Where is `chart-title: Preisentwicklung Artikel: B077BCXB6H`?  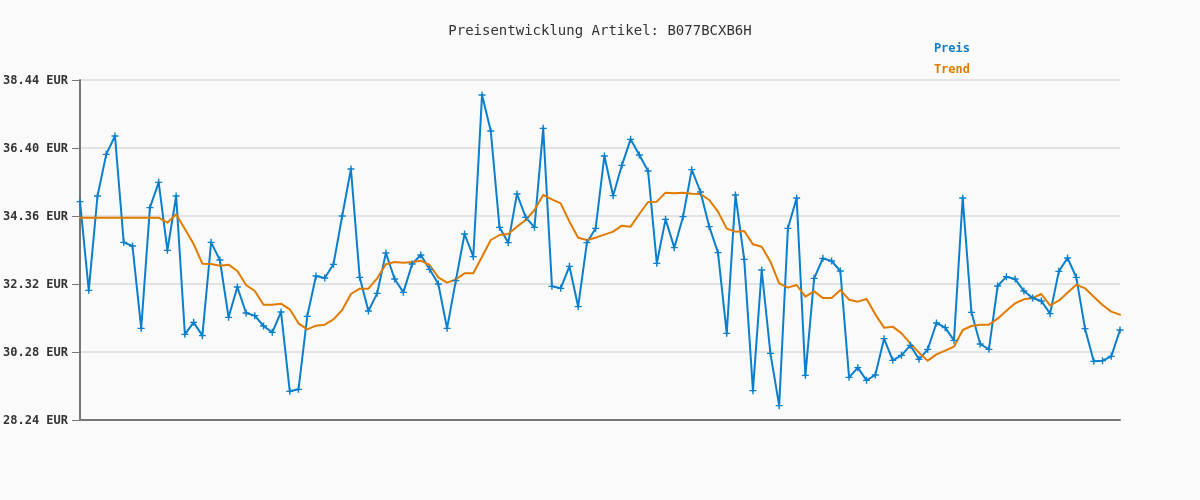
chart-title: Preisentwicklung Artikel: B077BCXB6H is located at coordinates (600, 30).